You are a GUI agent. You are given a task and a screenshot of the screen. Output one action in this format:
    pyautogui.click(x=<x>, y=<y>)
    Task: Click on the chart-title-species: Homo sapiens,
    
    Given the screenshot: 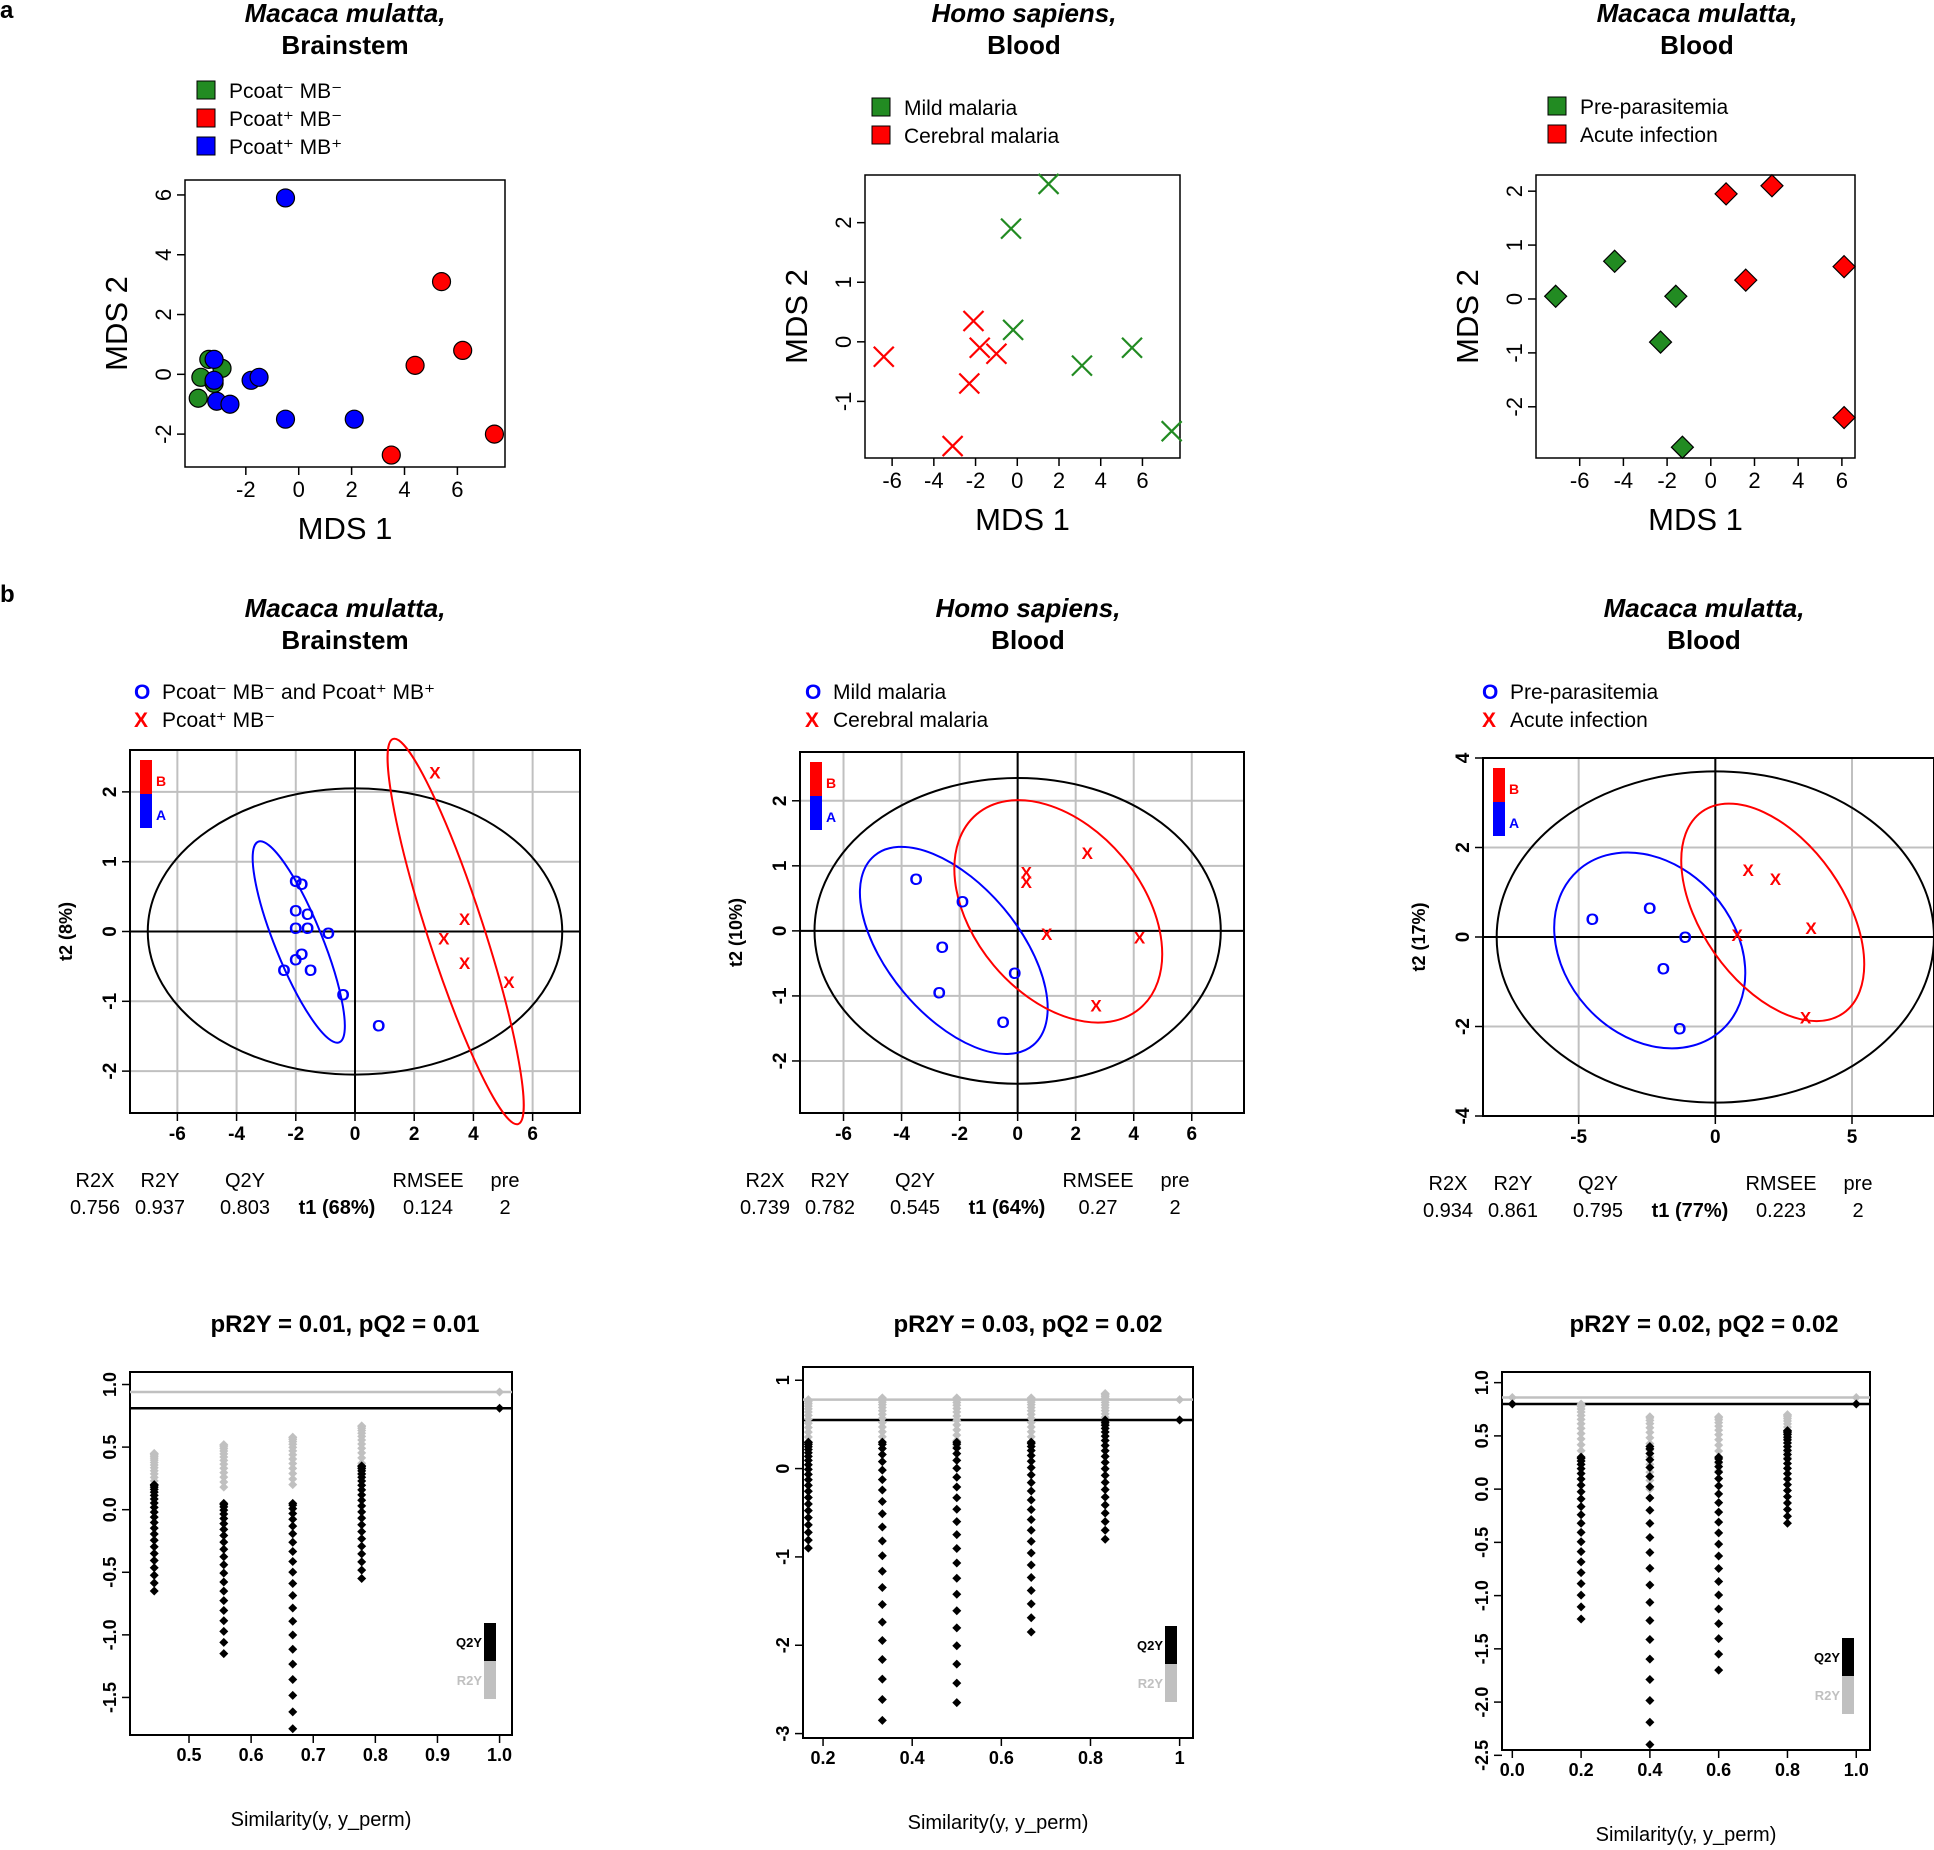 What is the action you would take?
    pyautogui.click(x=1028, y=608)
    